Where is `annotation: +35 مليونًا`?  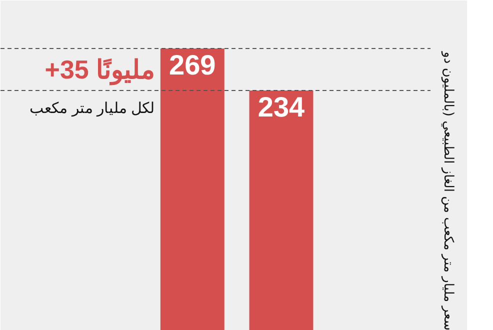
annotation: +35 مليونًا is located at coordinates (100, 70).